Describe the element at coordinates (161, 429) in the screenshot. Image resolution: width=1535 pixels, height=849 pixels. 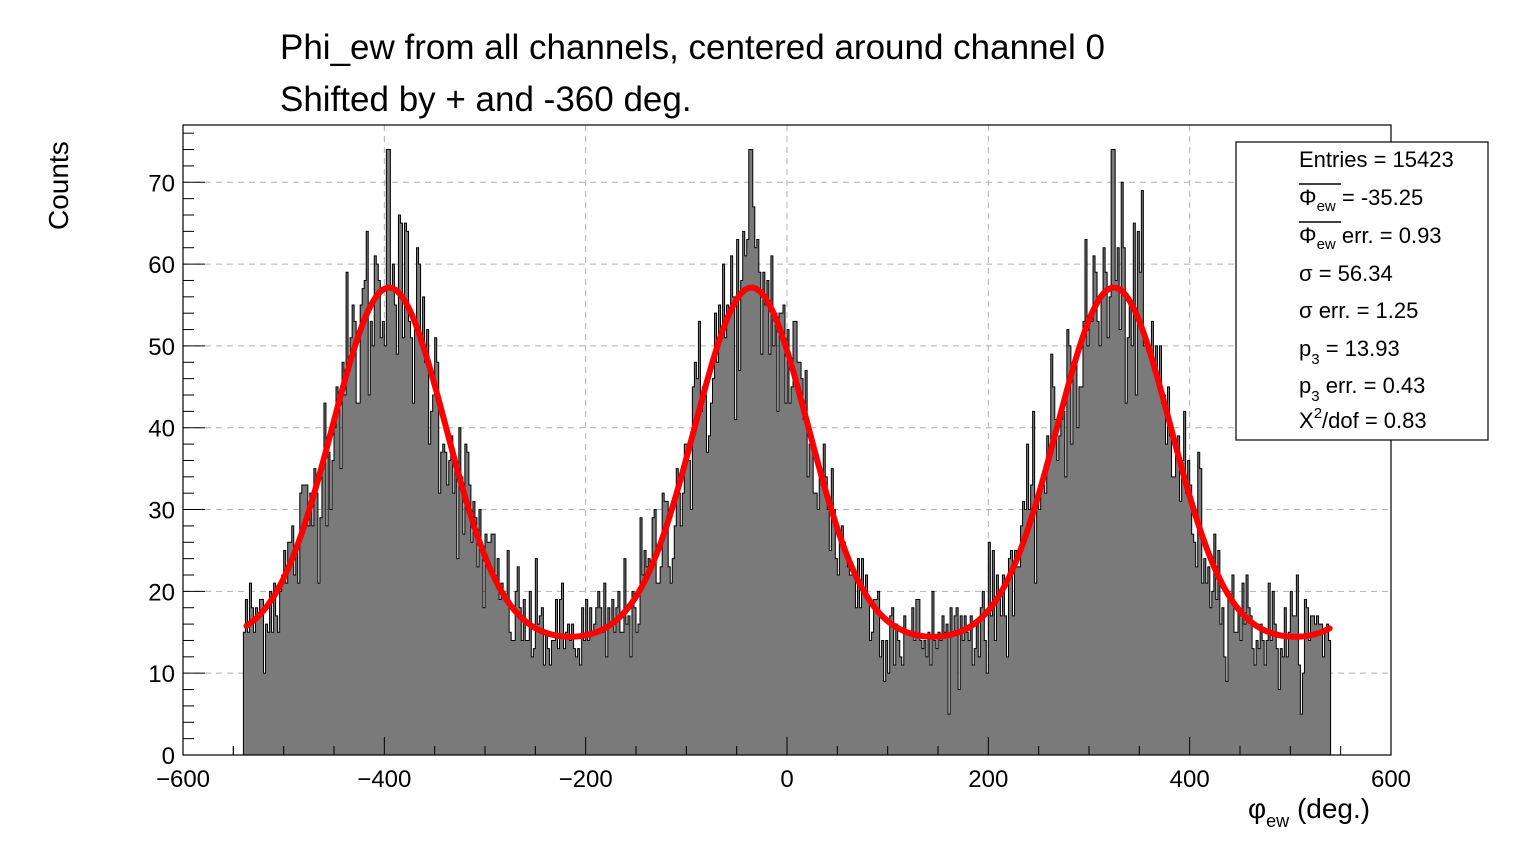
I see `y-tick-label: 40` at that location.